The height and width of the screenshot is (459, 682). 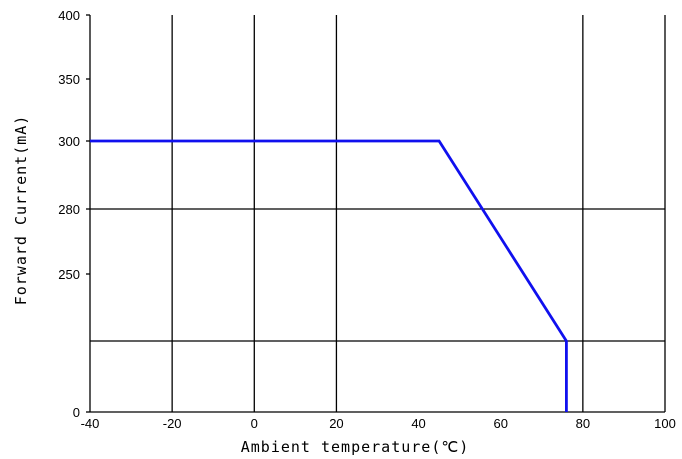 What do you see at coordinates (665, 423) in the screenshot?
I see `x-tick-label: 100` at bounding box center [665, 423].